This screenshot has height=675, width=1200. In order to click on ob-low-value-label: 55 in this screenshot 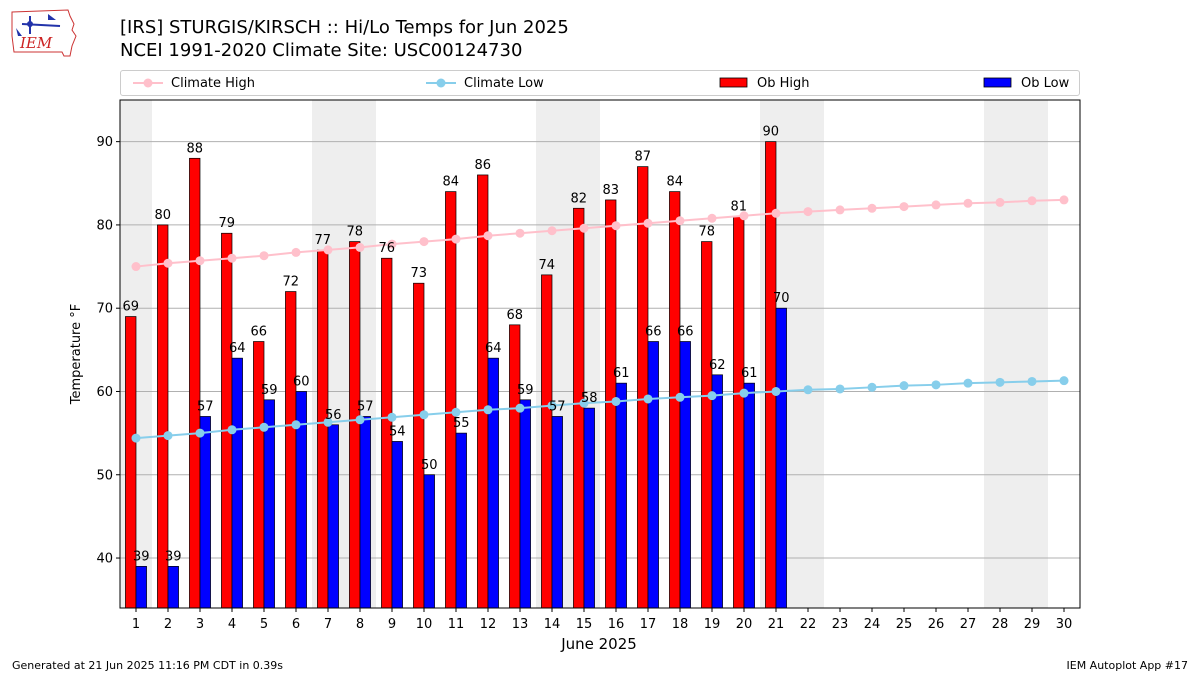, I will do `click(461, 423)`.